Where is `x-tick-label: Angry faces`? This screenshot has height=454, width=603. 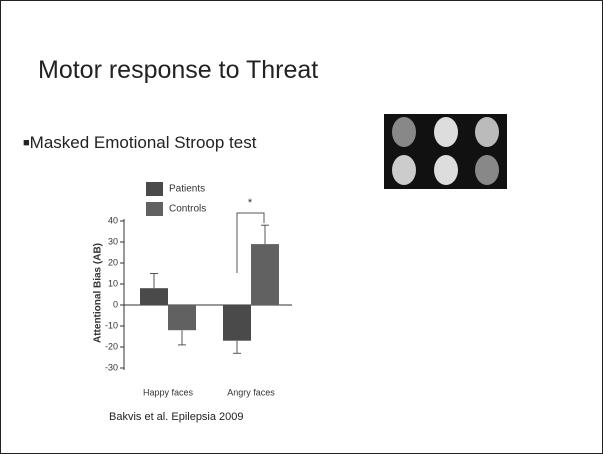
x-tick-label: Angry faces is located at coordinates (251, 392).